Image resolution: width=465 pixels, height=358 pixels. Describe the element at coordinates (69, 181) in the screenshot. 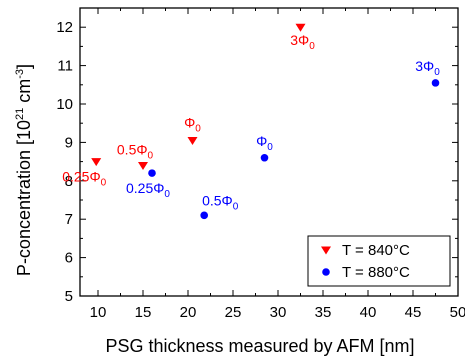

I see `y-tick-label: 8` at that location.